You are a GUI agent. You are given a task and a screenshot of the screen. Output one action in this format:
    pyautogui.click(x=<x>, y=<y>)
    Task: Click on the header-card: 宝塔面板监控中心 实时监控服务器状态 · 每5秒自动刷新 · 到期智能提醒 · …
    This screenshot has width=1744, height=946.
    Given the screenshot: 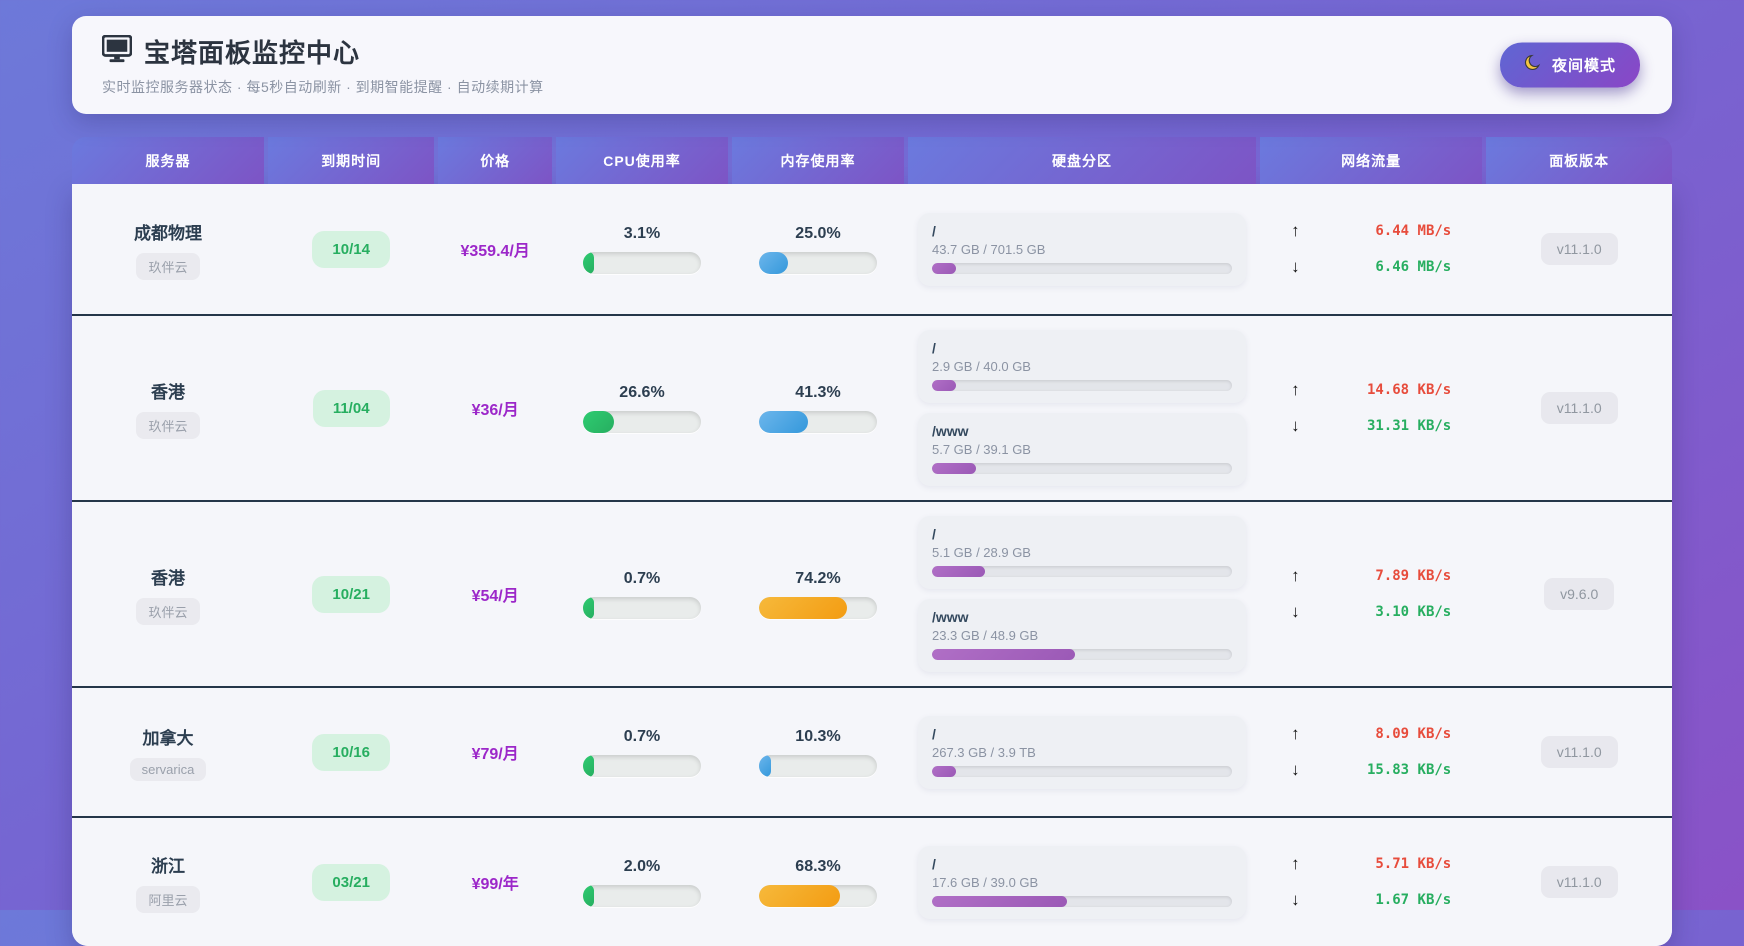 What is the action you would take?
    pyautogui.click(x=872, y=65)
    